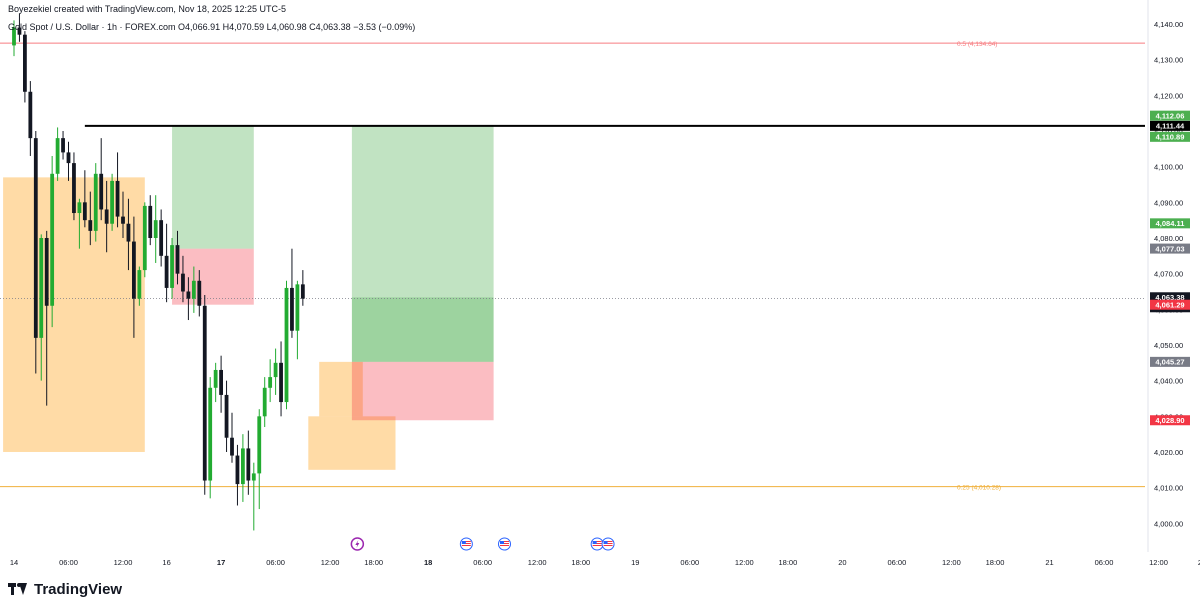 The height and width of the screenshot is (610, 1200). What do you see at coordinates (979, 488) in the screenshot?
I see `fib-level-label: 0.25 (4,010.28)` at bounding box center [979, 488].